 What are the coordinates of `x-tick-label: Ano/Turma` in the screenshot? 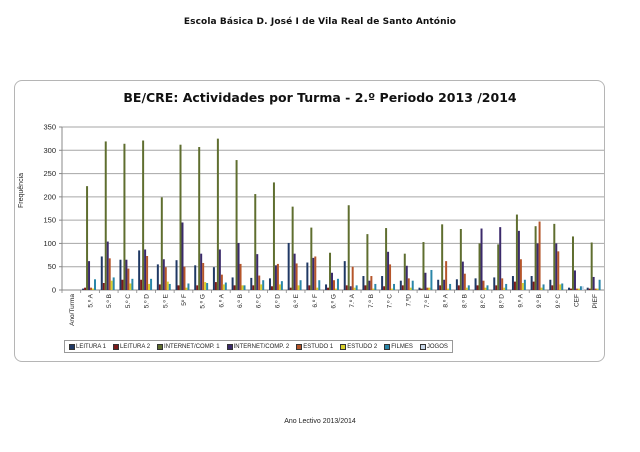 It's located at (72, 310).